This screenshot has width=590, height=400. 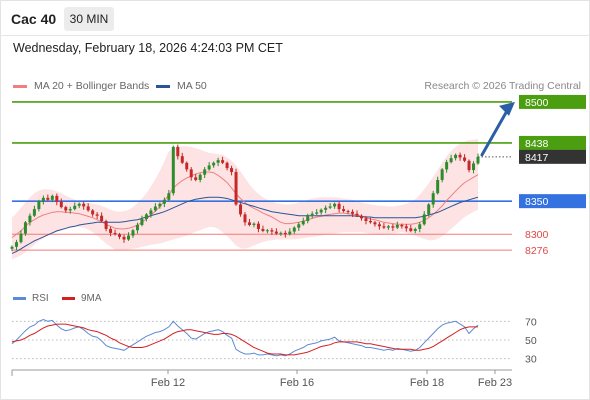 I want to click on research-credit: Research © 2026 Trading Central, so click(x=502, y=86).